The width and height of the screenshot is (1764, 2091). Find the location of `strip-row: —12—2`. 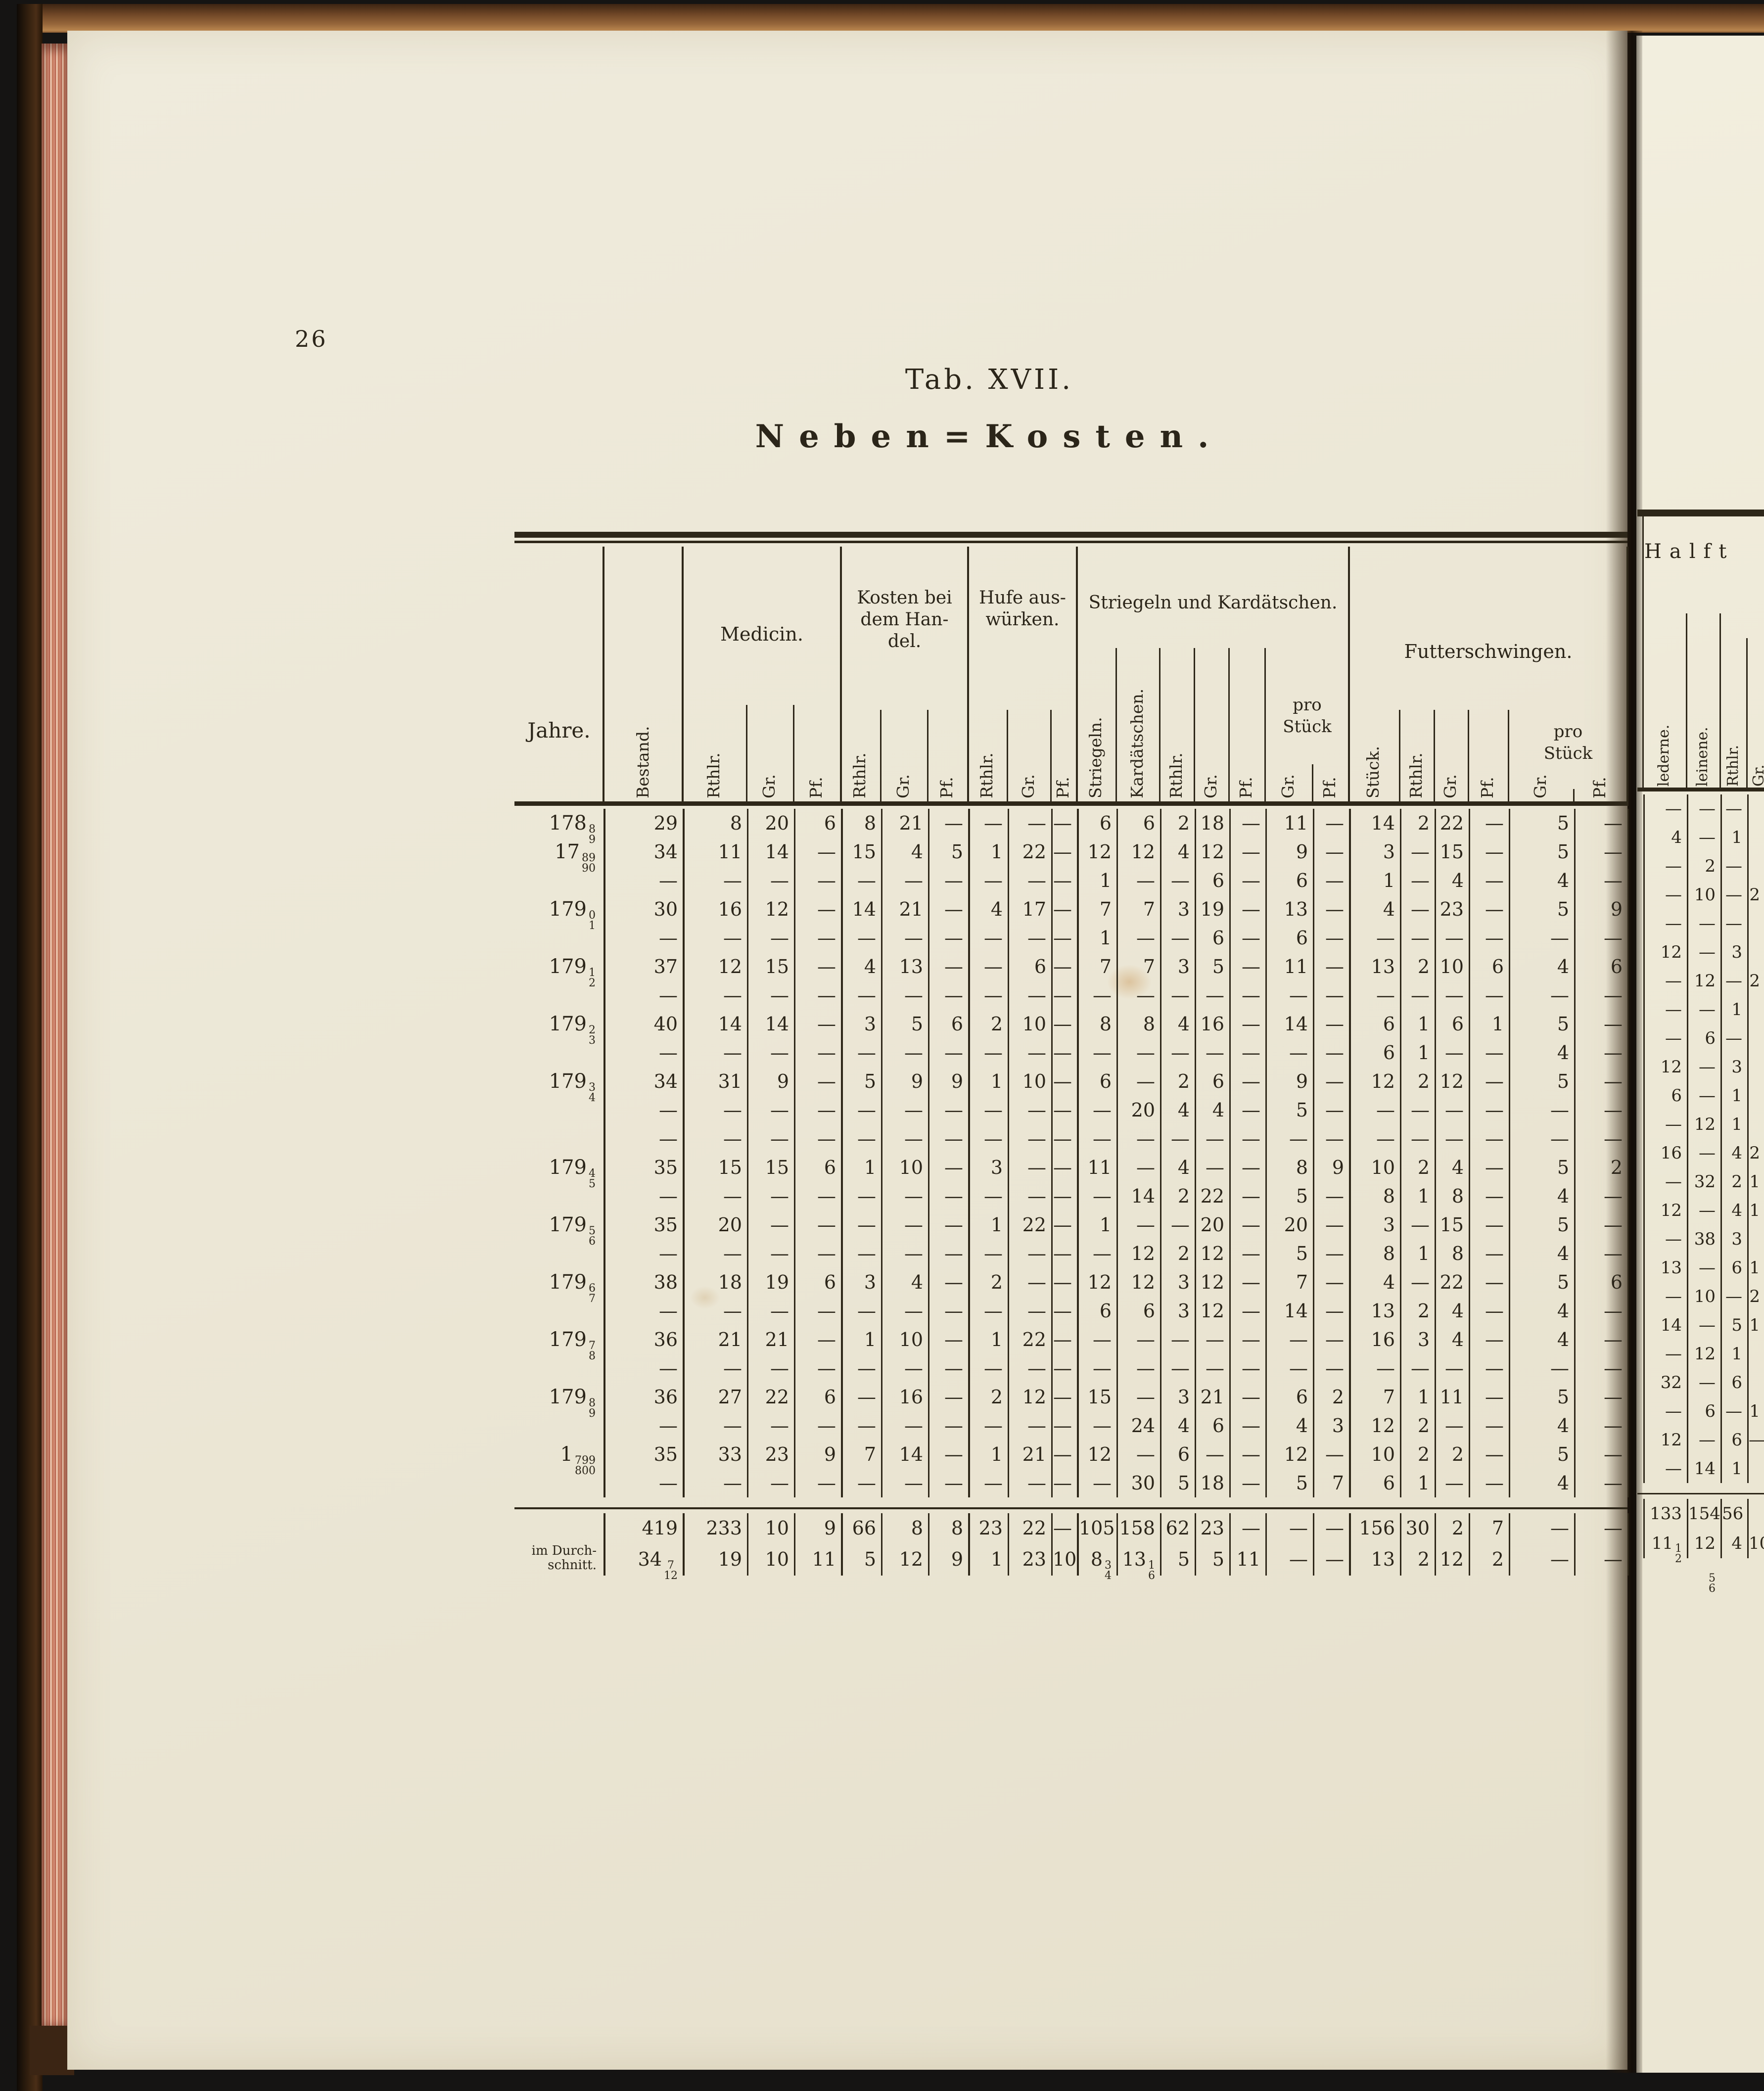

strip-row: —12—2 is located at coordinates (1700, 981).